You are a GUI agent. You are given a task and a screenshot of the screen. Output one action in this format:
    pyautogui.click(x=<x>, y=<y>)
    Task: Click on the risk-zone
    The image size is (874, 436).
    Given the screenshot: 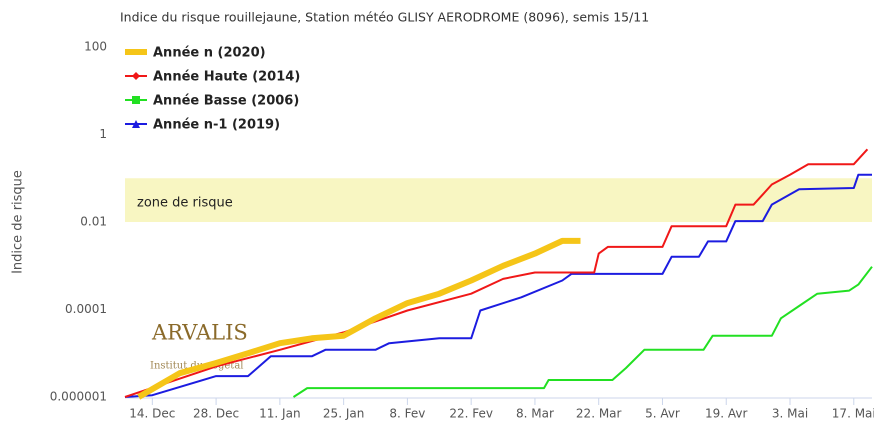 What is the action you would take?
    pyautogui.click(x=498, y=200)
    